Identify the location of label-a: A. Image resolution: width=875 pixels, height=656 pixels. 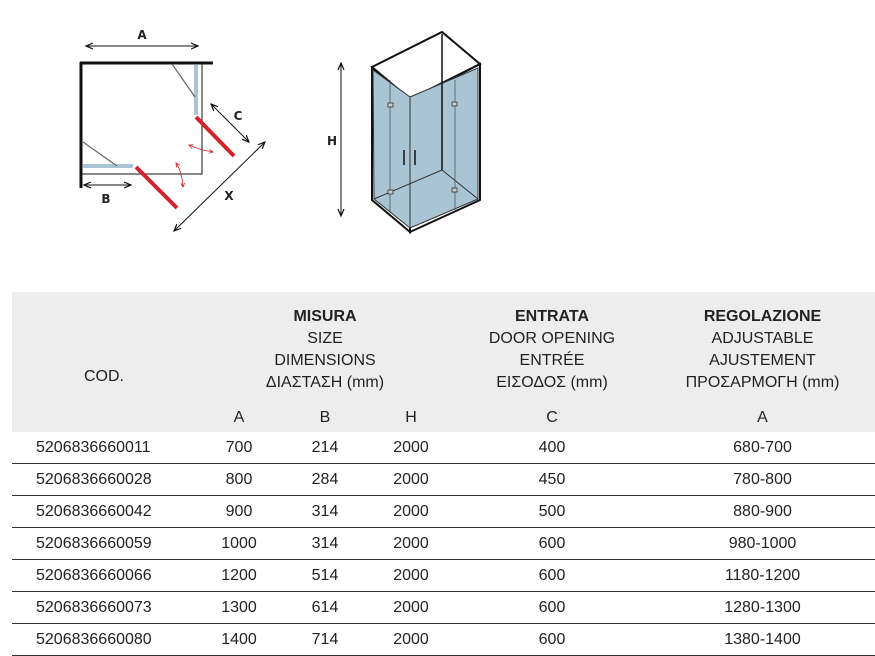
(142, 35).